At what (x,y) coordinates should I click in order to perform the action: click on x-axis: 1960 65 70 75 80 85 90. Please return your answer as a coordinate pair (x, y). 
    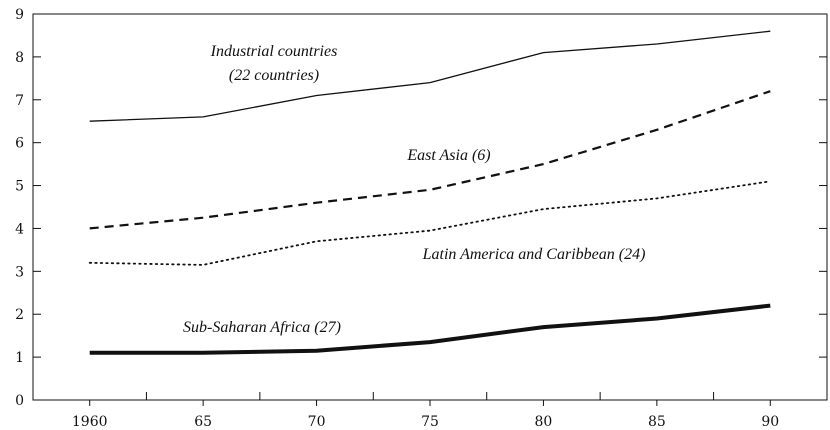
    Looking at the image, I should click on (425, 411).